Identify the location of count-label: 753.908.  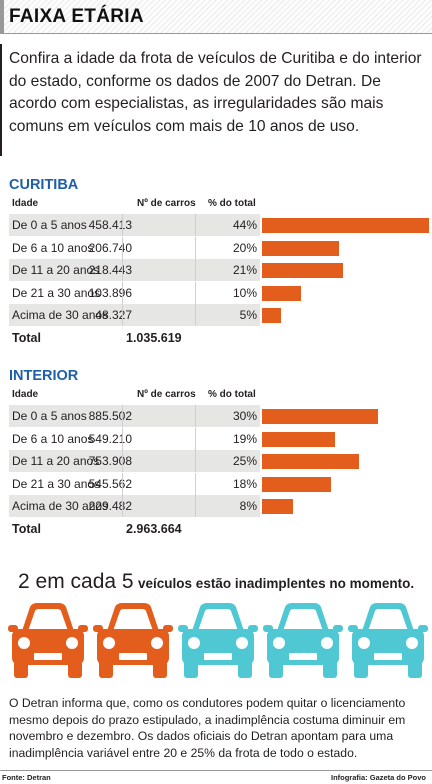
(110, 461).